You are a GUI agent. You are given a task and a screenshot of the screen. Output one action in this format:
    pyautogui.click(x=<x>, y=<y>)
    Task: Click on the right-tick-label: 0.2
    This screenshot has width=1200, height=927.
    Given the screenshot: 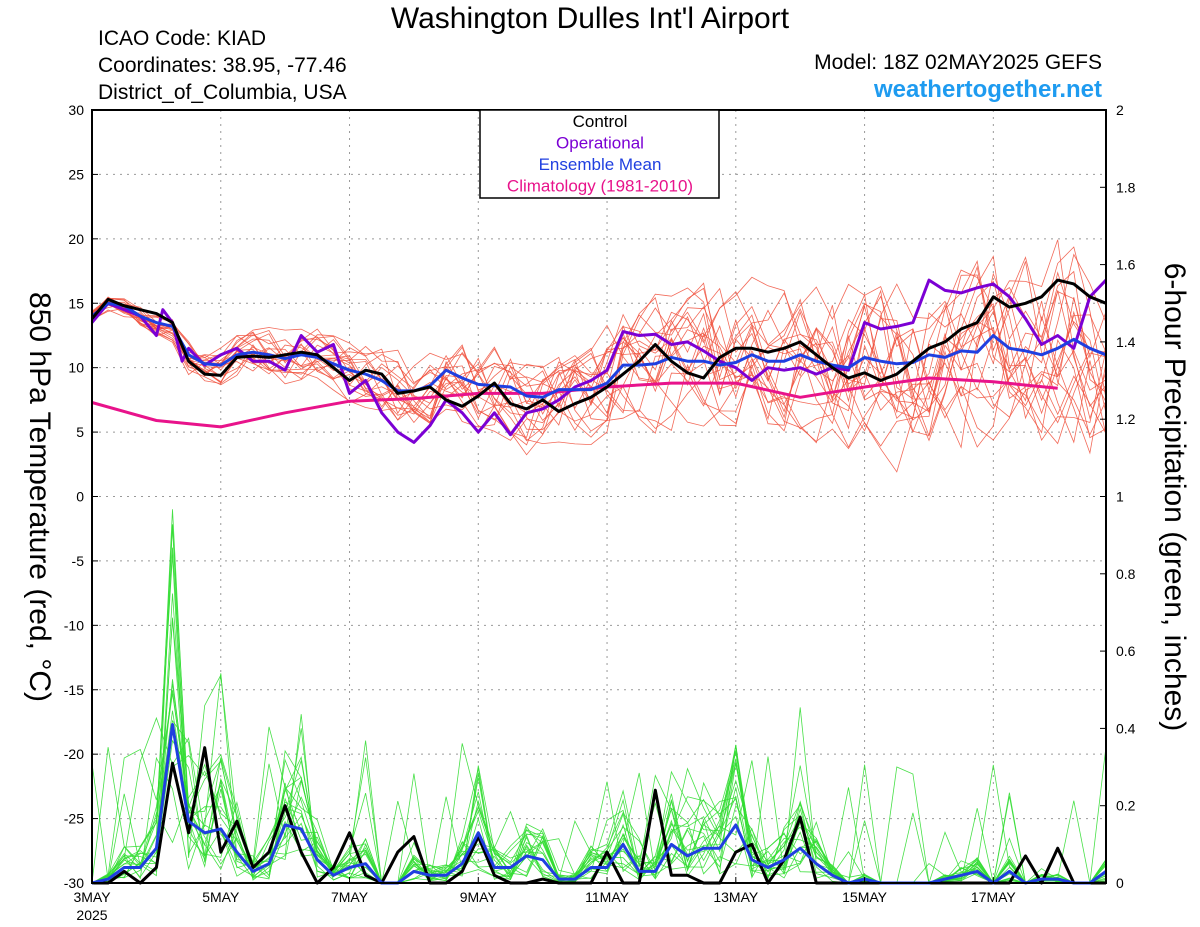 What is the action you would take?
    pyautogui.click(x=1126, y=806)
    